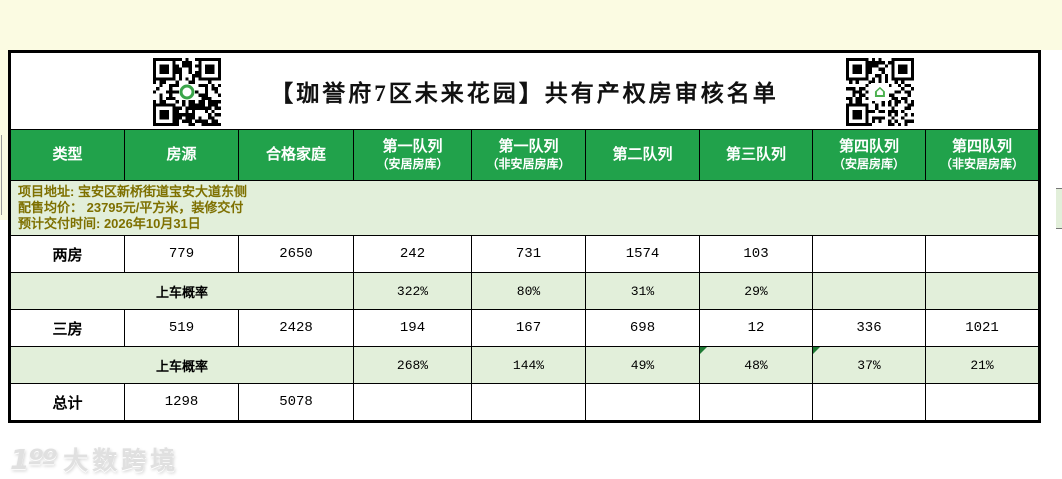 This screenshot has height=479, width=1062. I want to click on qr-code-right: ⌂, so click(880, 92).